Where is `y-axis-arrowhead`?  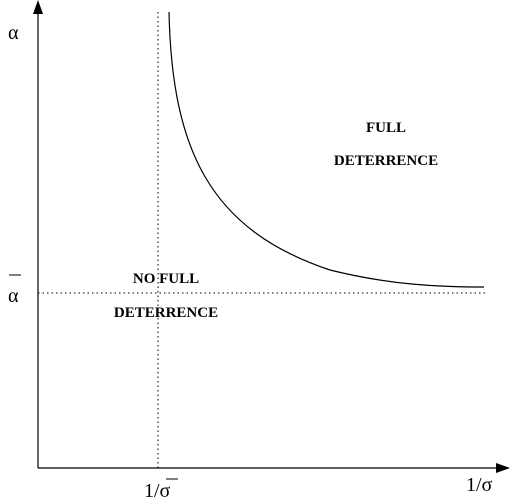
y-axis-arrowhead is located at coordinates (38, 7).